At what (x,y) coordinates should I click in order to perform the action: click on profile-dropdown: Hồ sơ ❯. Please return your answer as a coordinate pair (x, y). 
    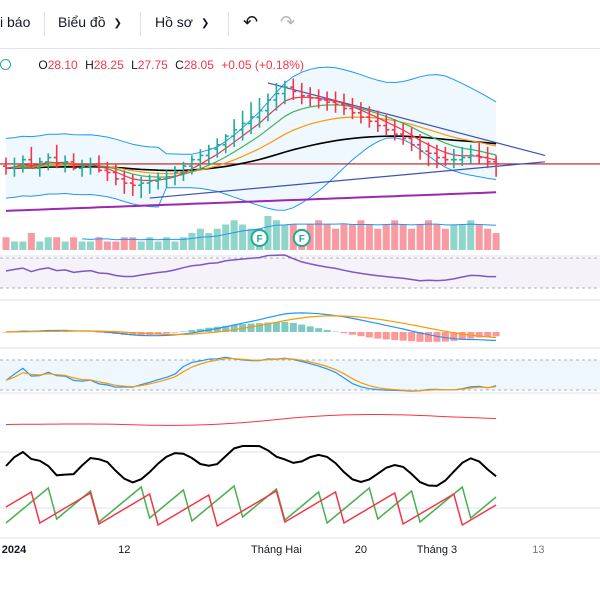
    Looking at the image, I should click on (182, 22).